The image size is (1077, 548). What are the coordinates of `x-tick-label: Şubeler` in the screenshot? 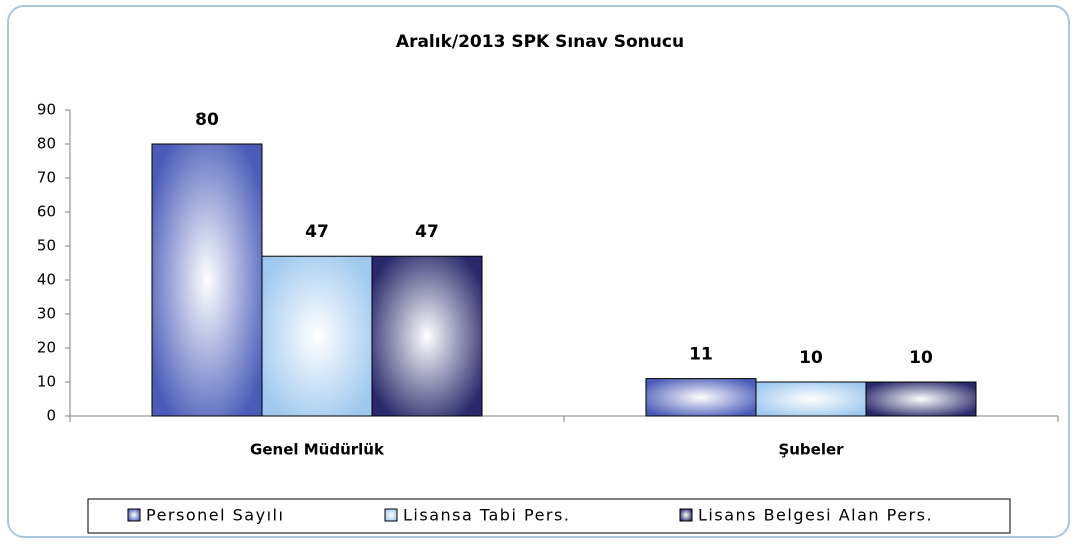 It's located at (811, 450).